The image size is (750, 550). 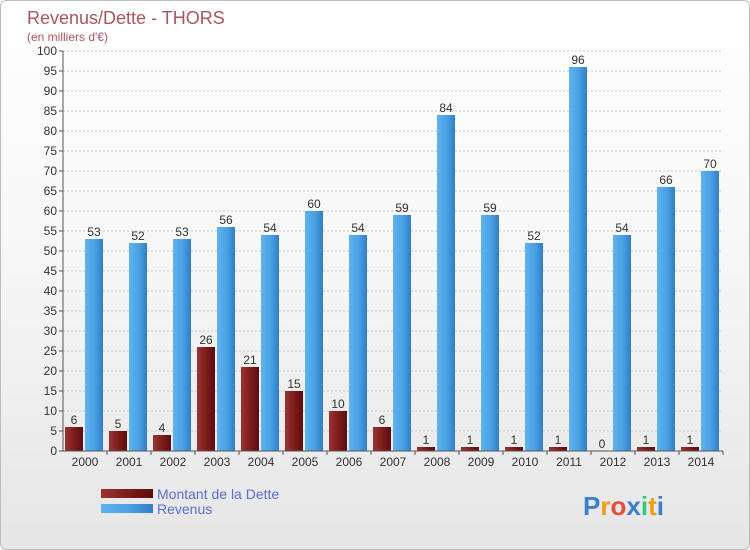 What do you see at coordinates (569, 462) in the screenshot?
I see `x-tick-label: 2011` at bounding box center [569, 462].